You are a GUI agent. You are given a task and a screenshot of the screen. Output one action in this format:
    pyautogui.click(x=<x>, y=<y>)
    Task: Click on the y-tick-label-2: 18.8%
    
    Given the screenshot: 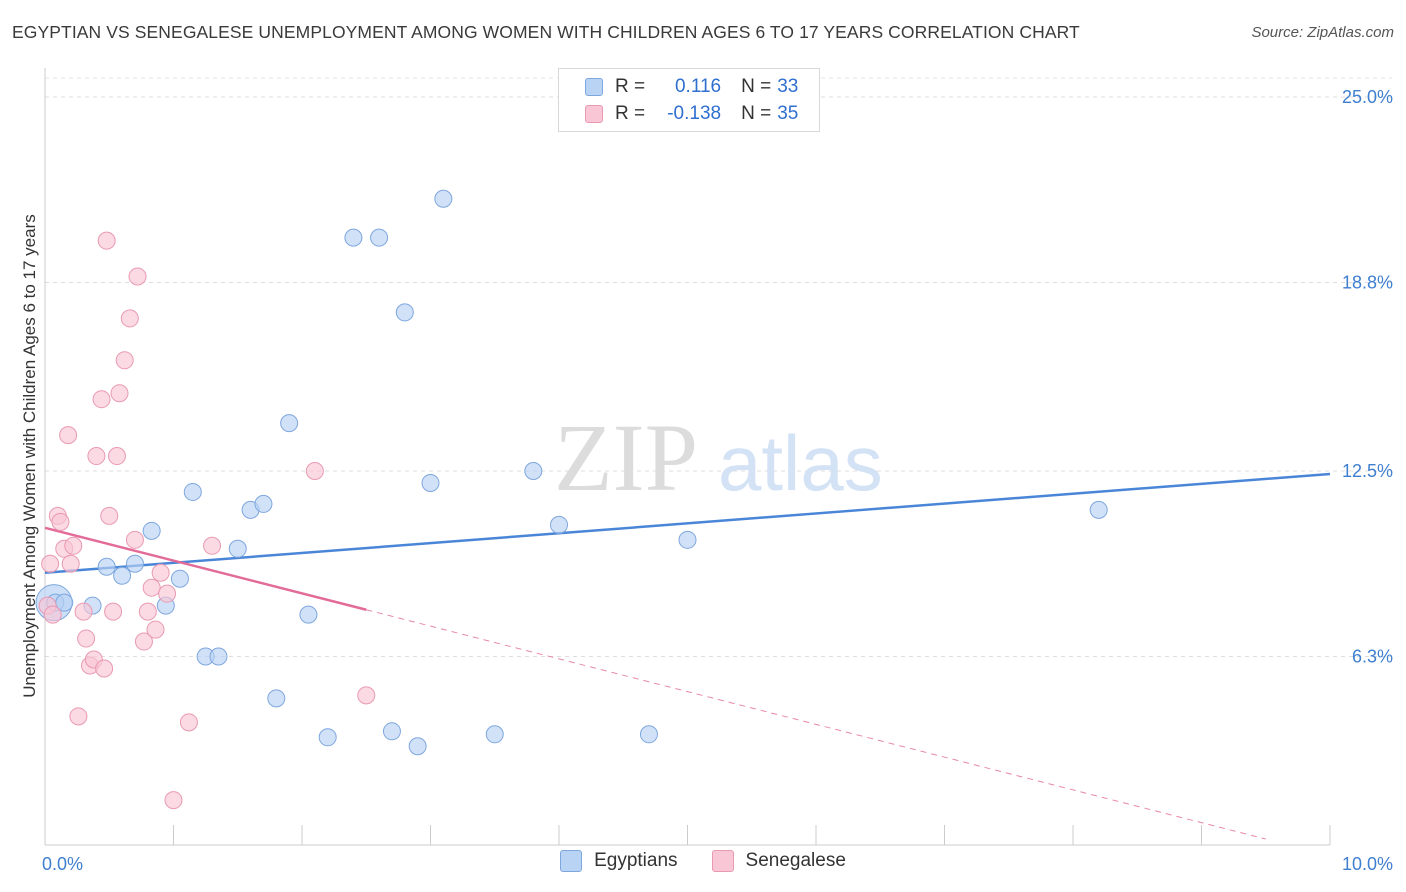 What is the action you would take?
    pyautogui.click(x=1367, y=283)
    